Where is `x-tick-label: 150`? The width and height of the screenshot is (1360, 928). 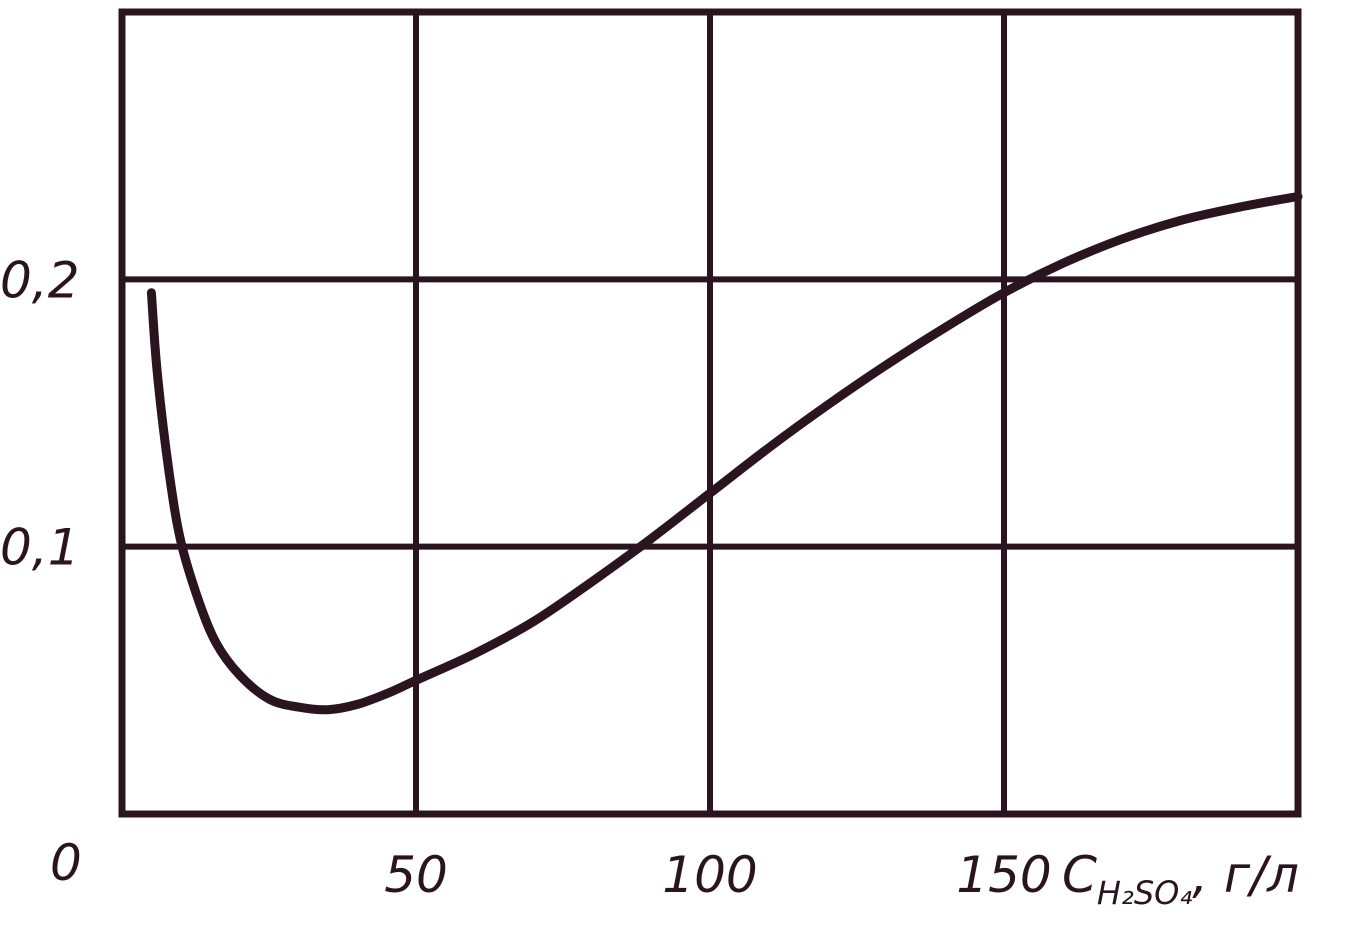 x-tick-label: 150 is located at coordinates (1003, 875).